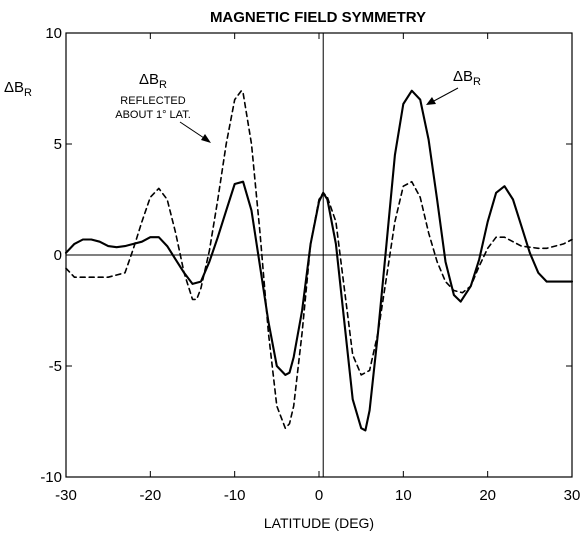 The width and height of the screenshot is (584, 535). I want to click on x-tick-label: 0, so click(319, 495).